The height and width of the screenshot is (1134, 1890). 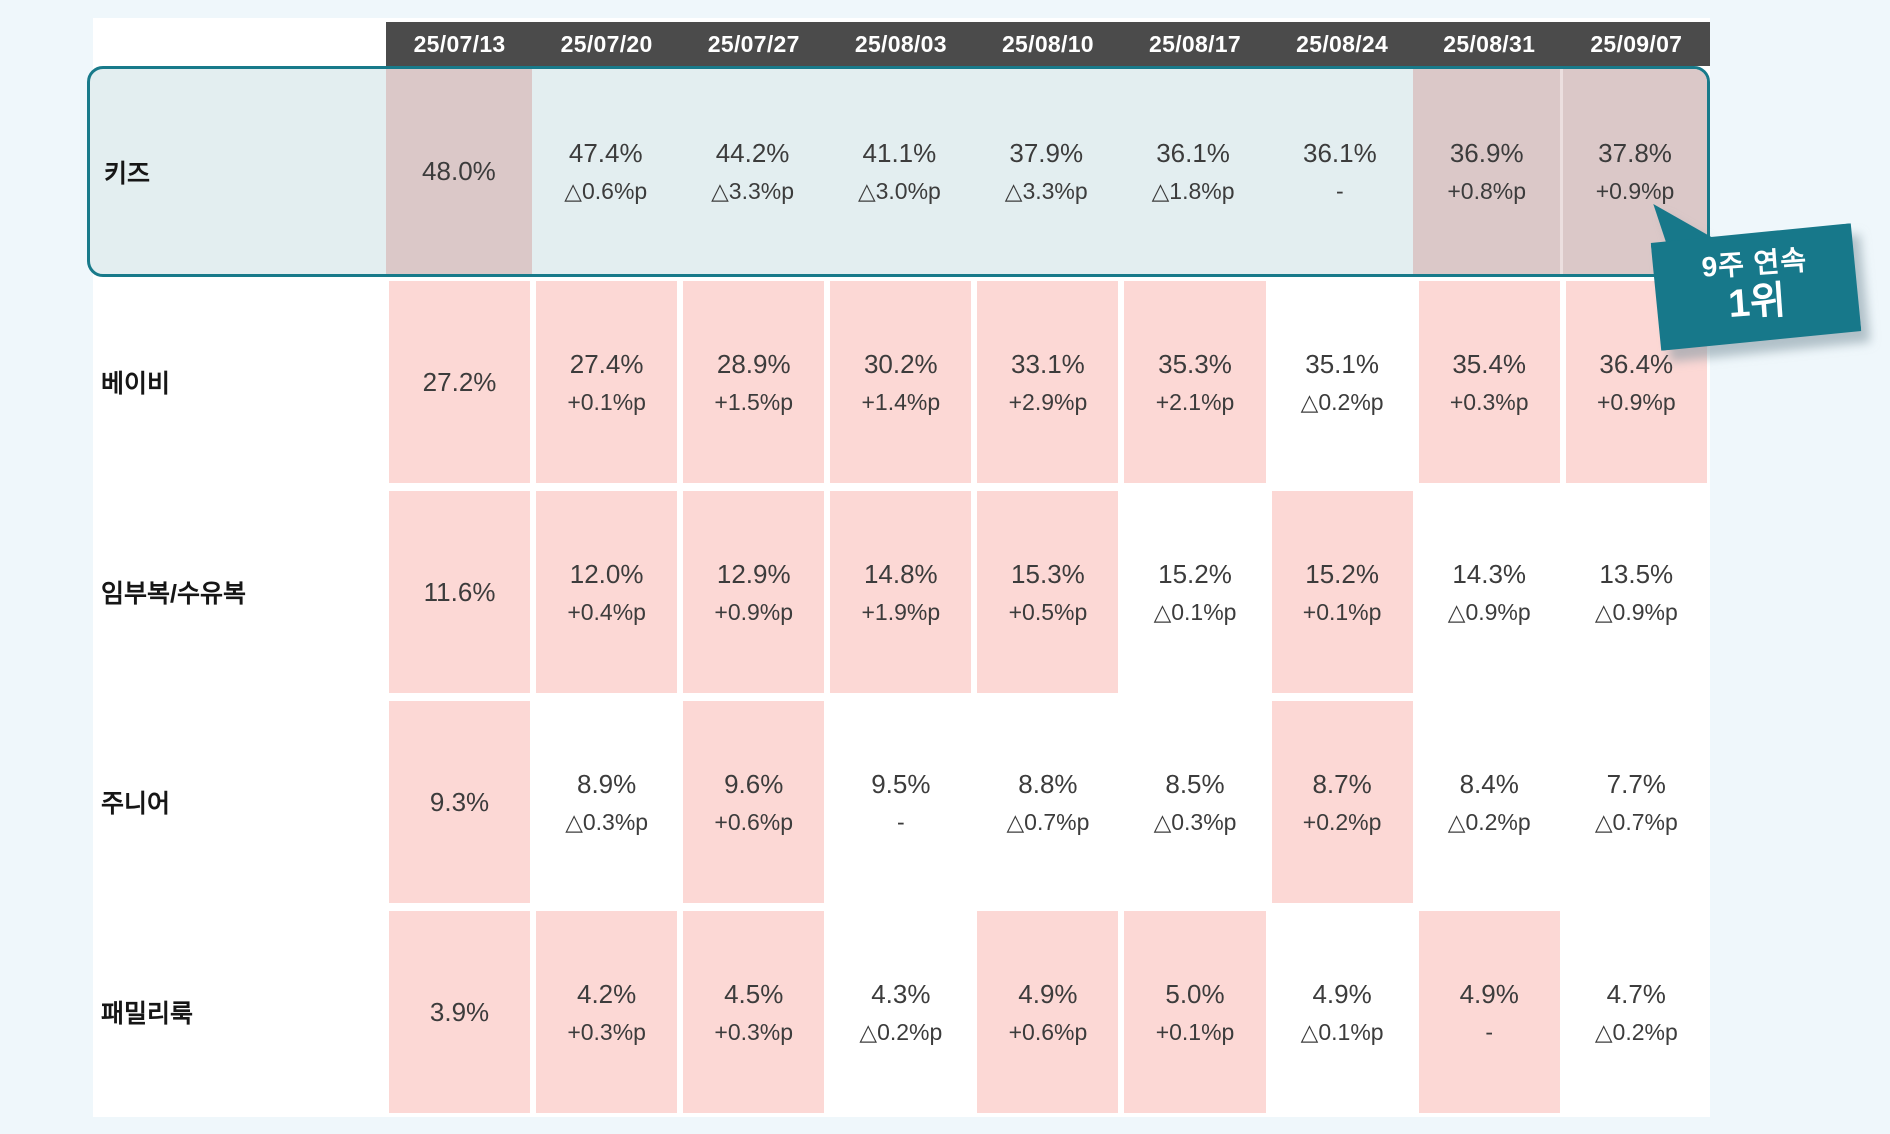 I want to click on highlighted-cell: 27.2%, so click(x=460, y=382).